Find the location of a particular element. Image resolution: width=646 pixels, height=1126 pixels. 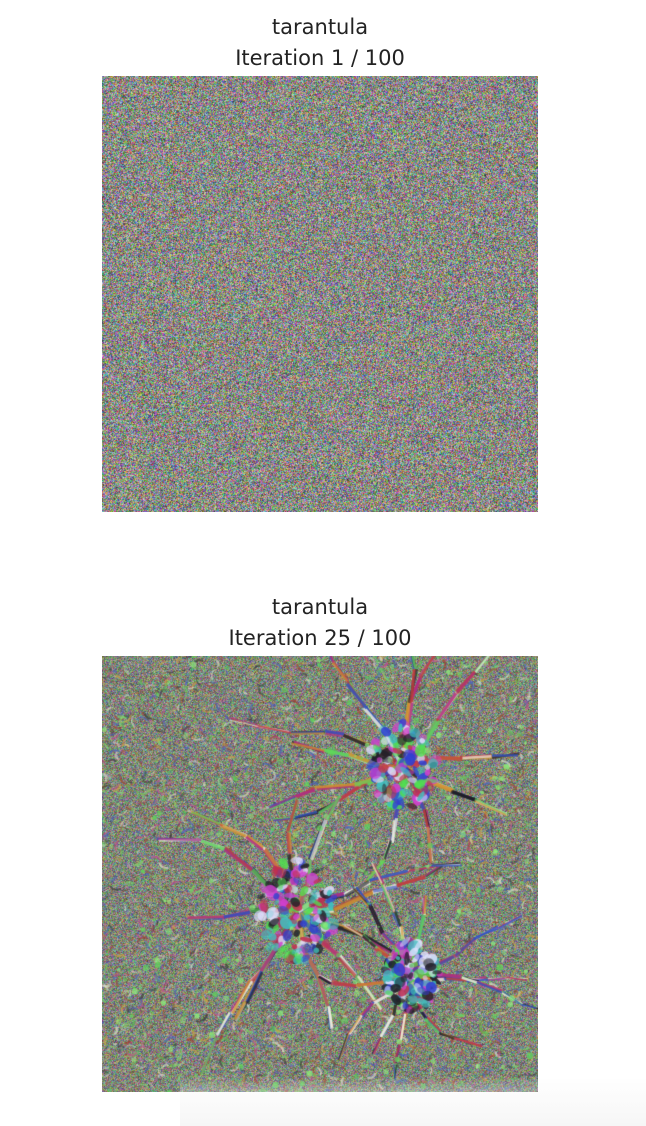

bottom-fade is located at coordinates (413, 1101).